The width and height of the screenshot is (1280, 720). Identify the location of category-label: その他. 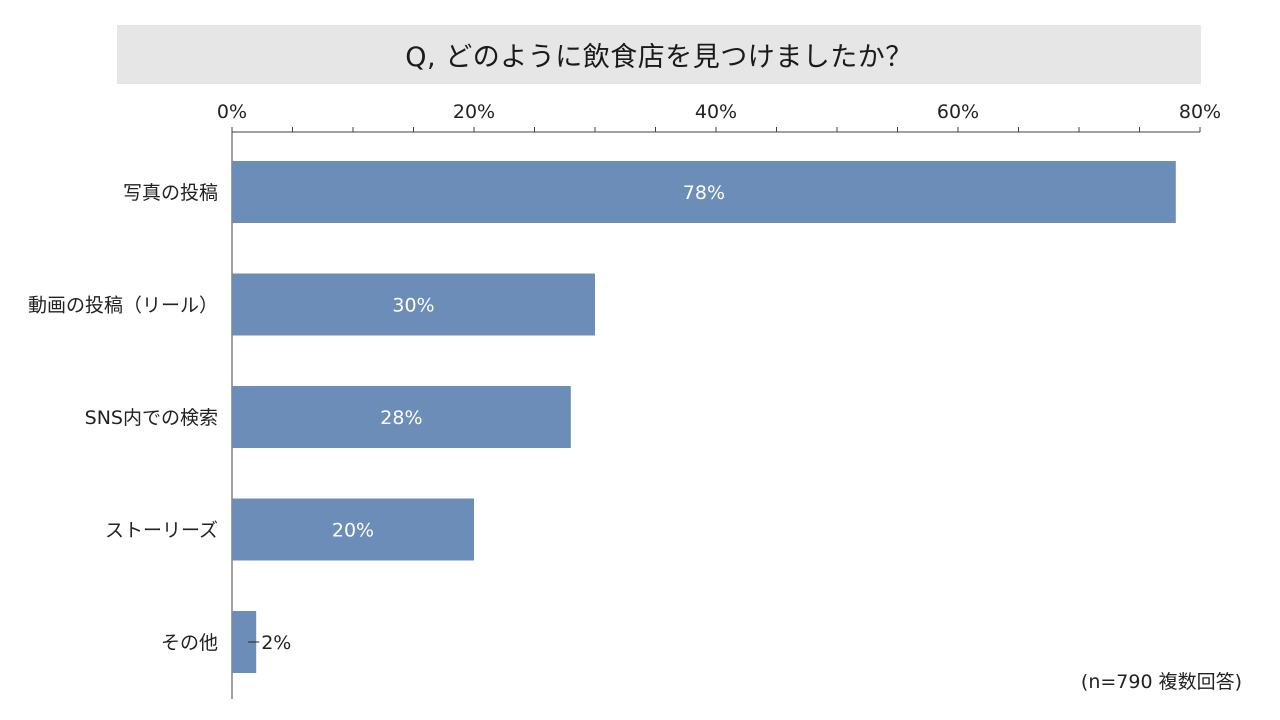
(189, 643).